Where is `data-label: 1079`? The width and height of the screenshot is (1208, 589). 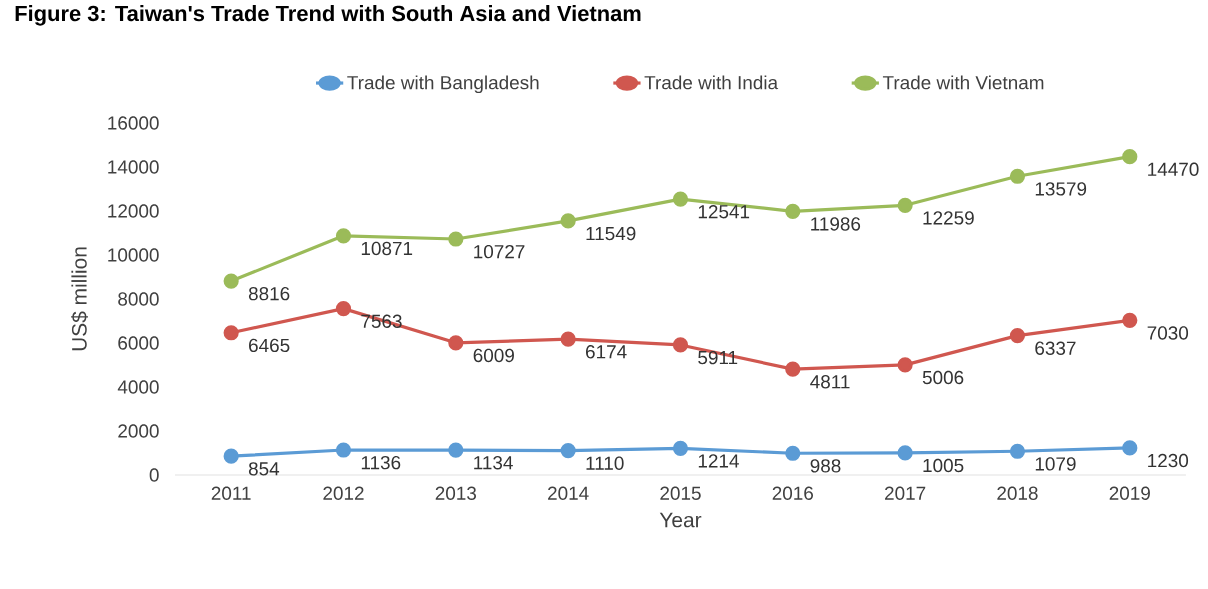 data-label: 1079 is located at coordinates (1055, 464).